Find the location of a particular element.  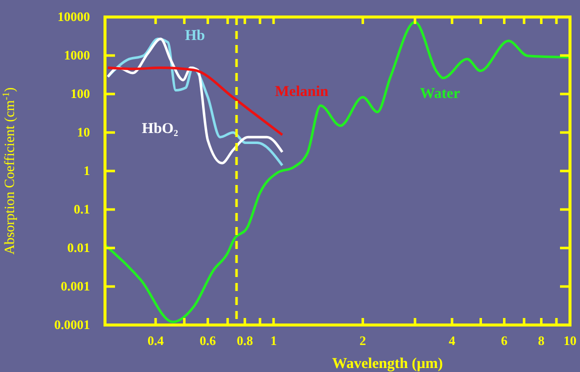

series-label: Hb is located at coordinates (195, 36).